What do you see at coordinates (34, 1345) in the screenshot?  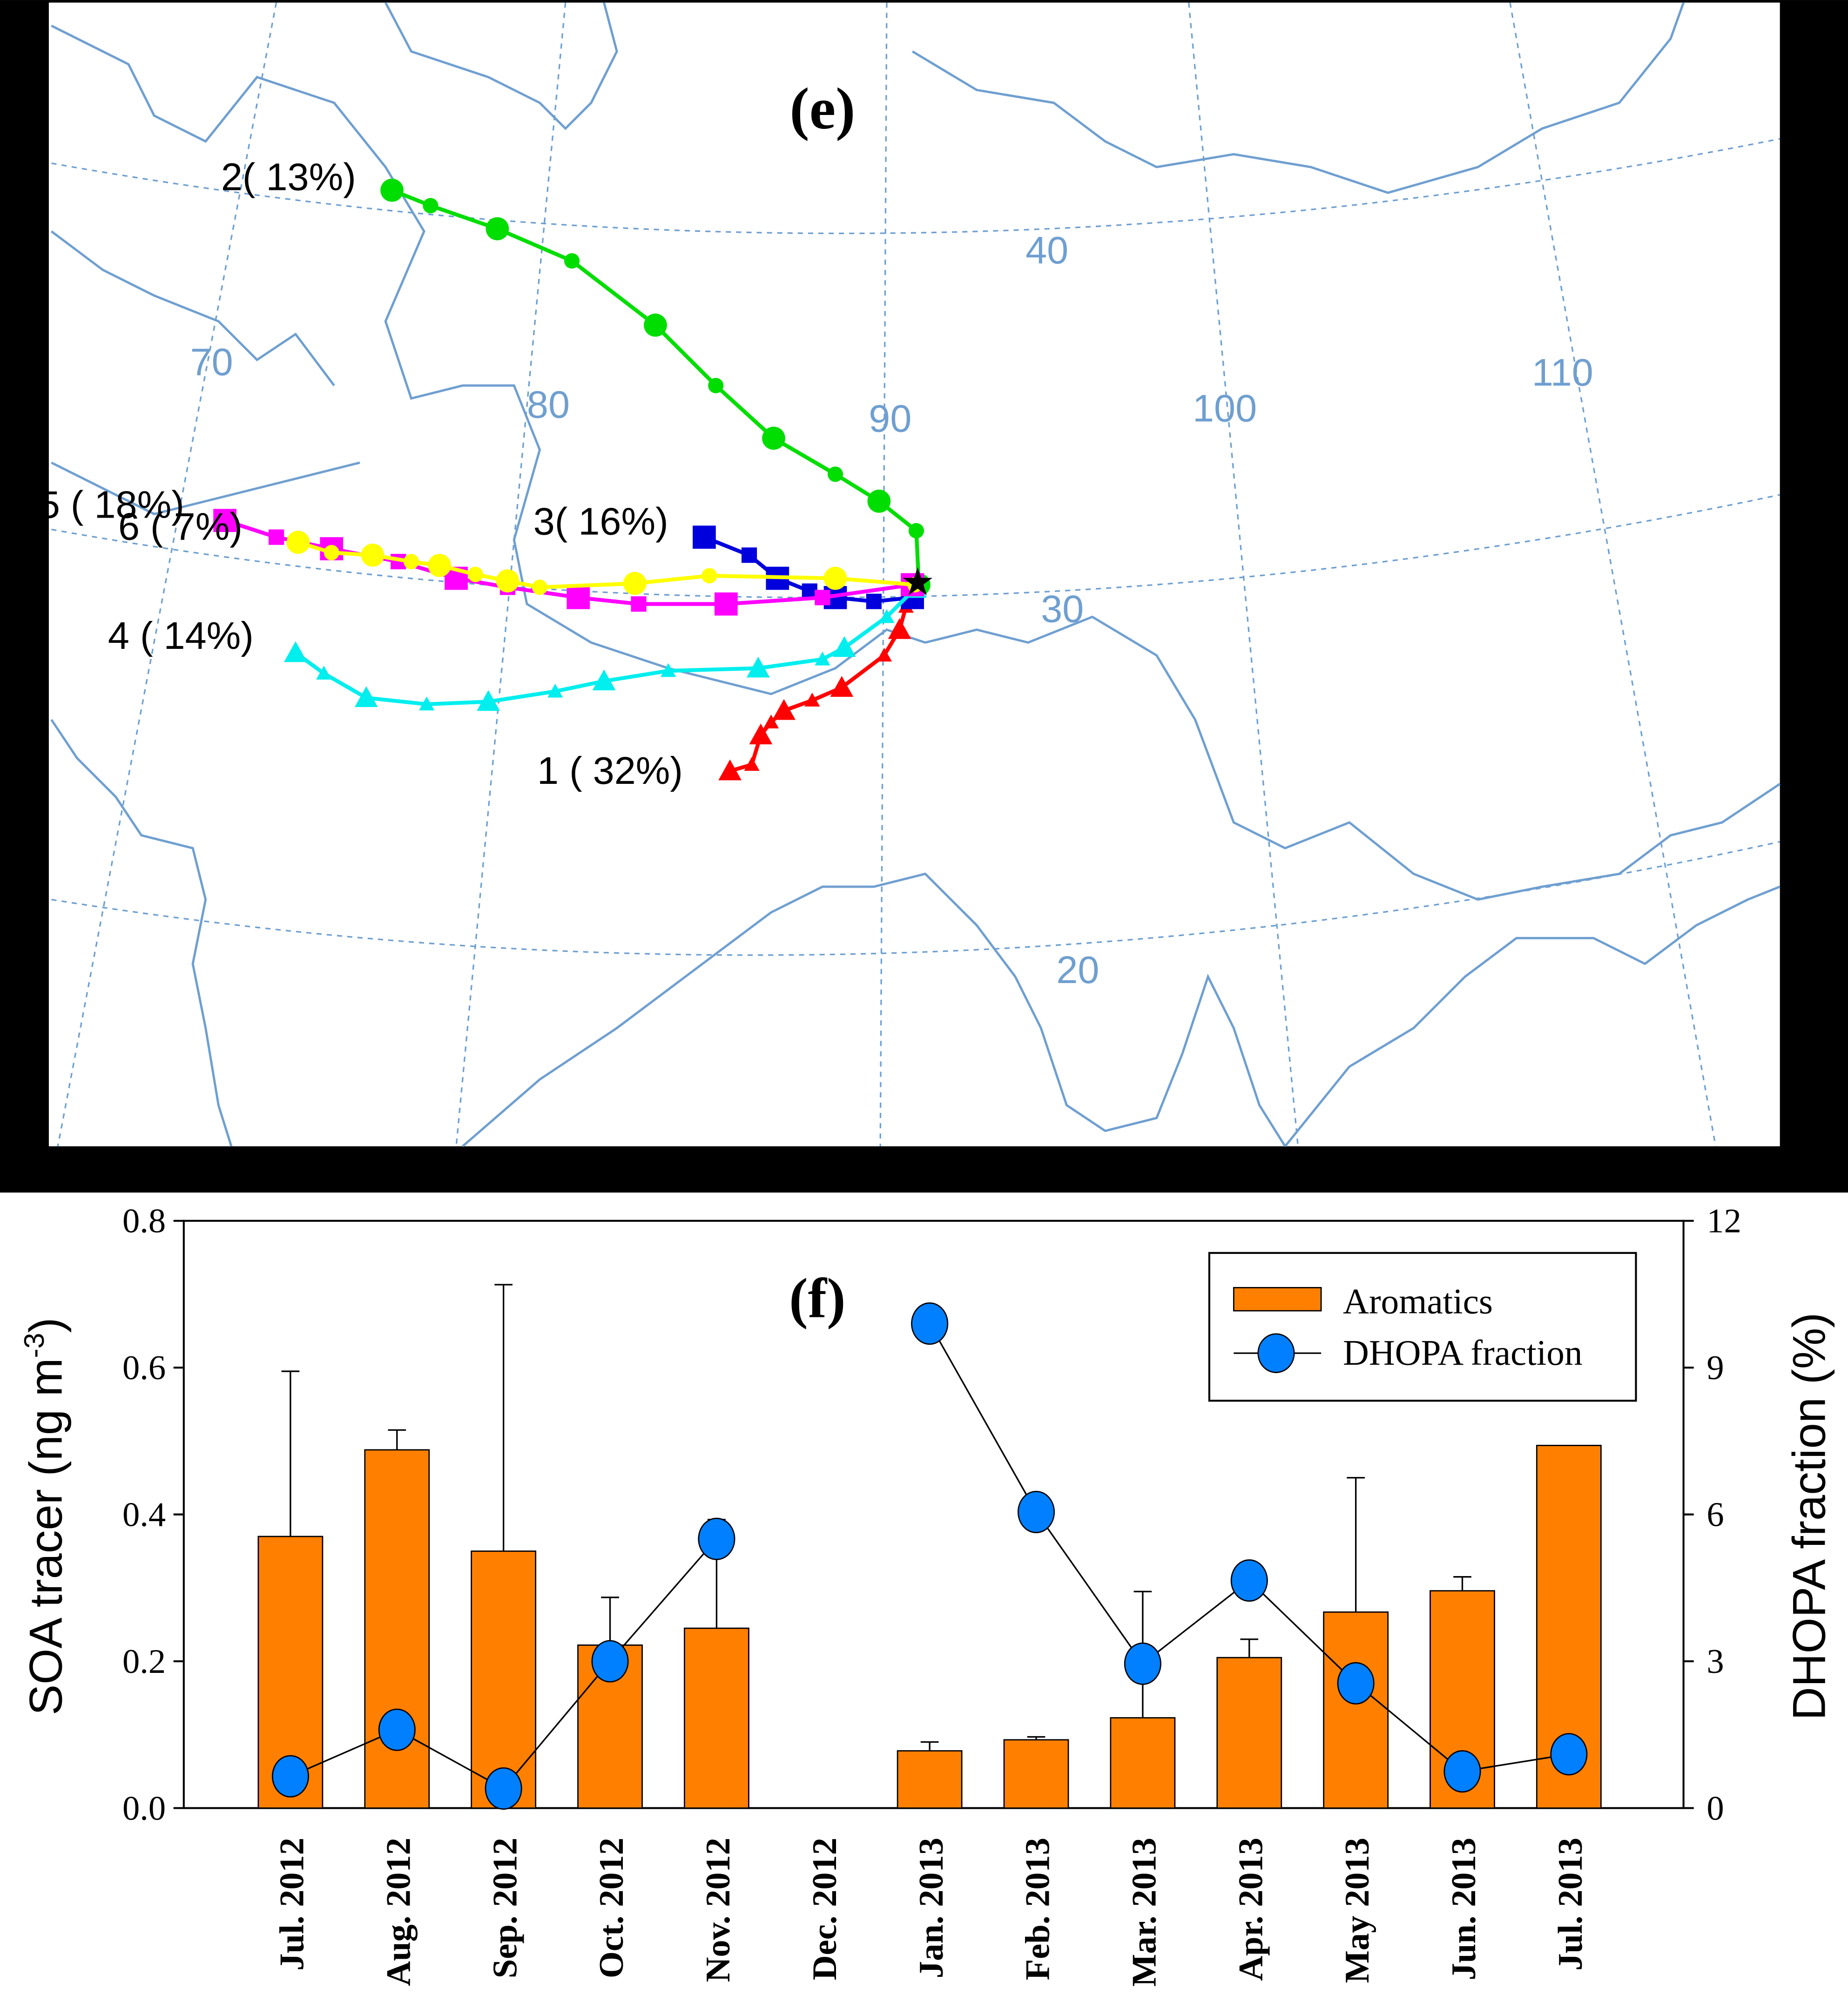 I see `y-axis-label-superscript: -3` at bounding box center [34, 1345].